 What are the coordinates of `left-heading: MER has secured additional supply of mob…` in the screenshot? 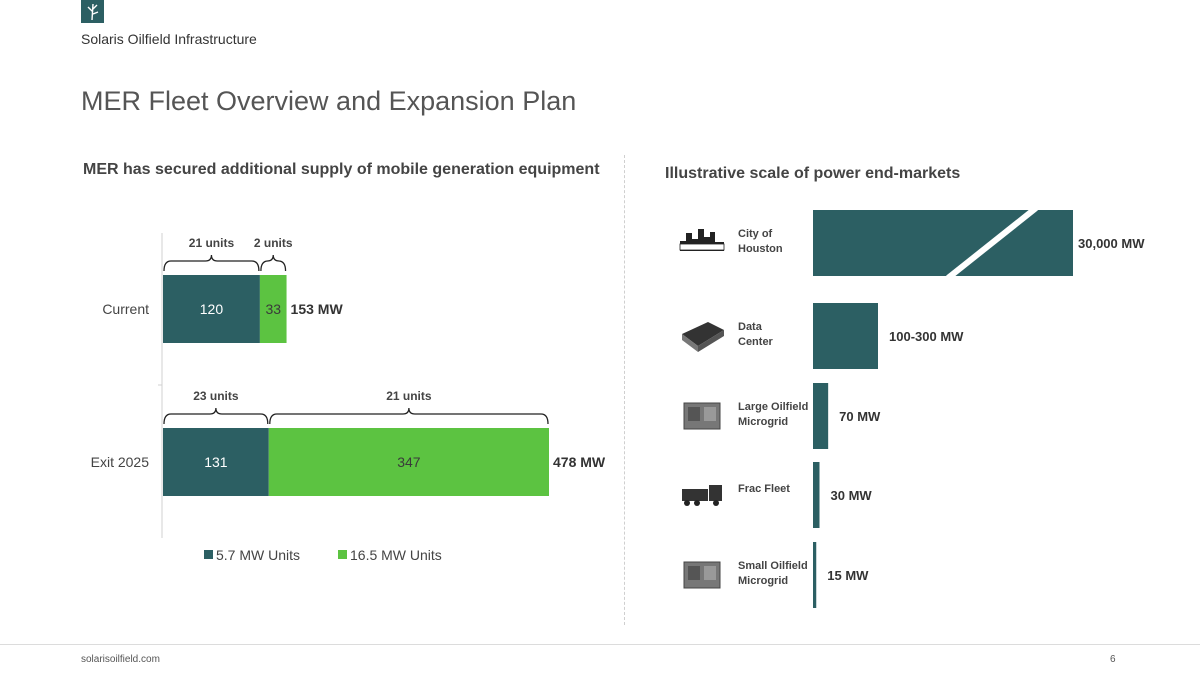 It's located at (341, 169).